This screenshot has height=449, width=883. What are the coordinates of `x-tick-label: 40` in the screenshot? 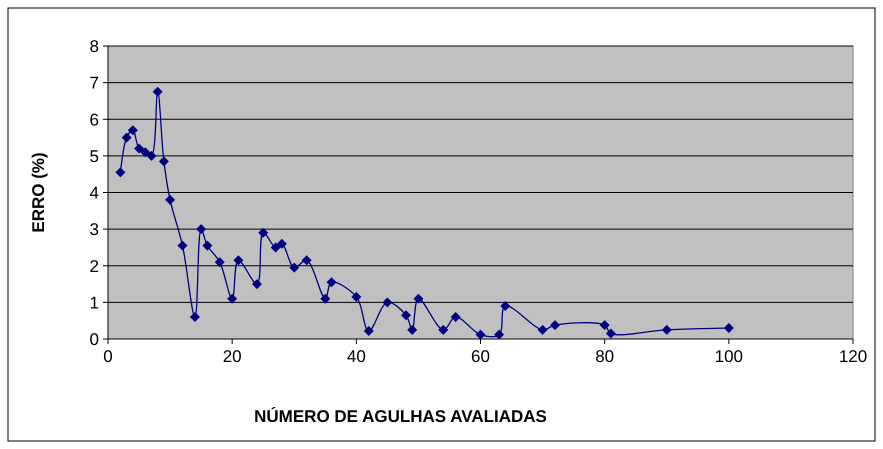 It's located at (356, 356).